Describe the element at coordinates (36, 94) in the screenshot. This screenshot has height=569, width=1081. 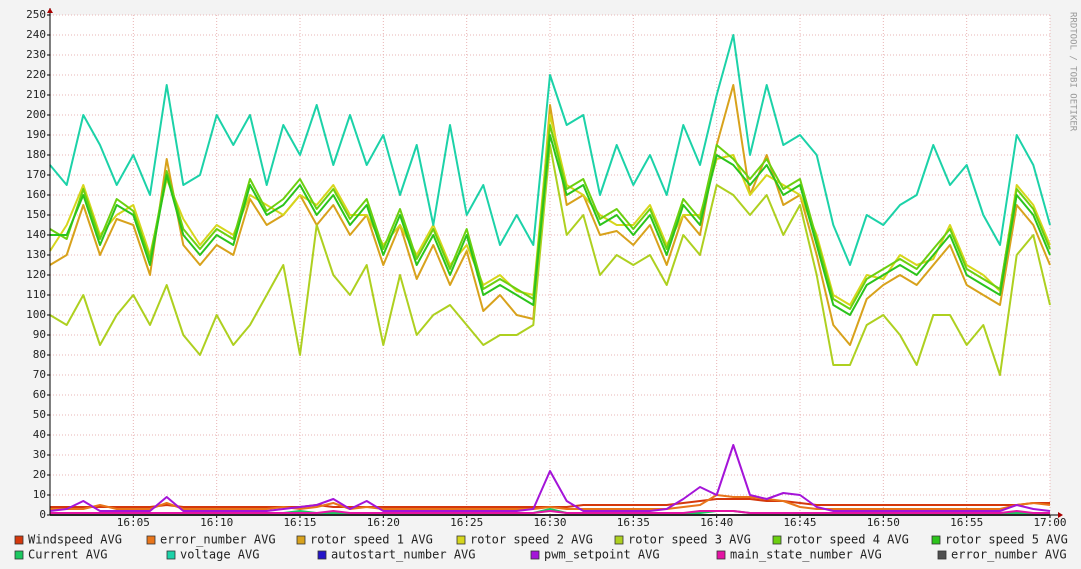
I see `y-tick-label: 210` at that location.